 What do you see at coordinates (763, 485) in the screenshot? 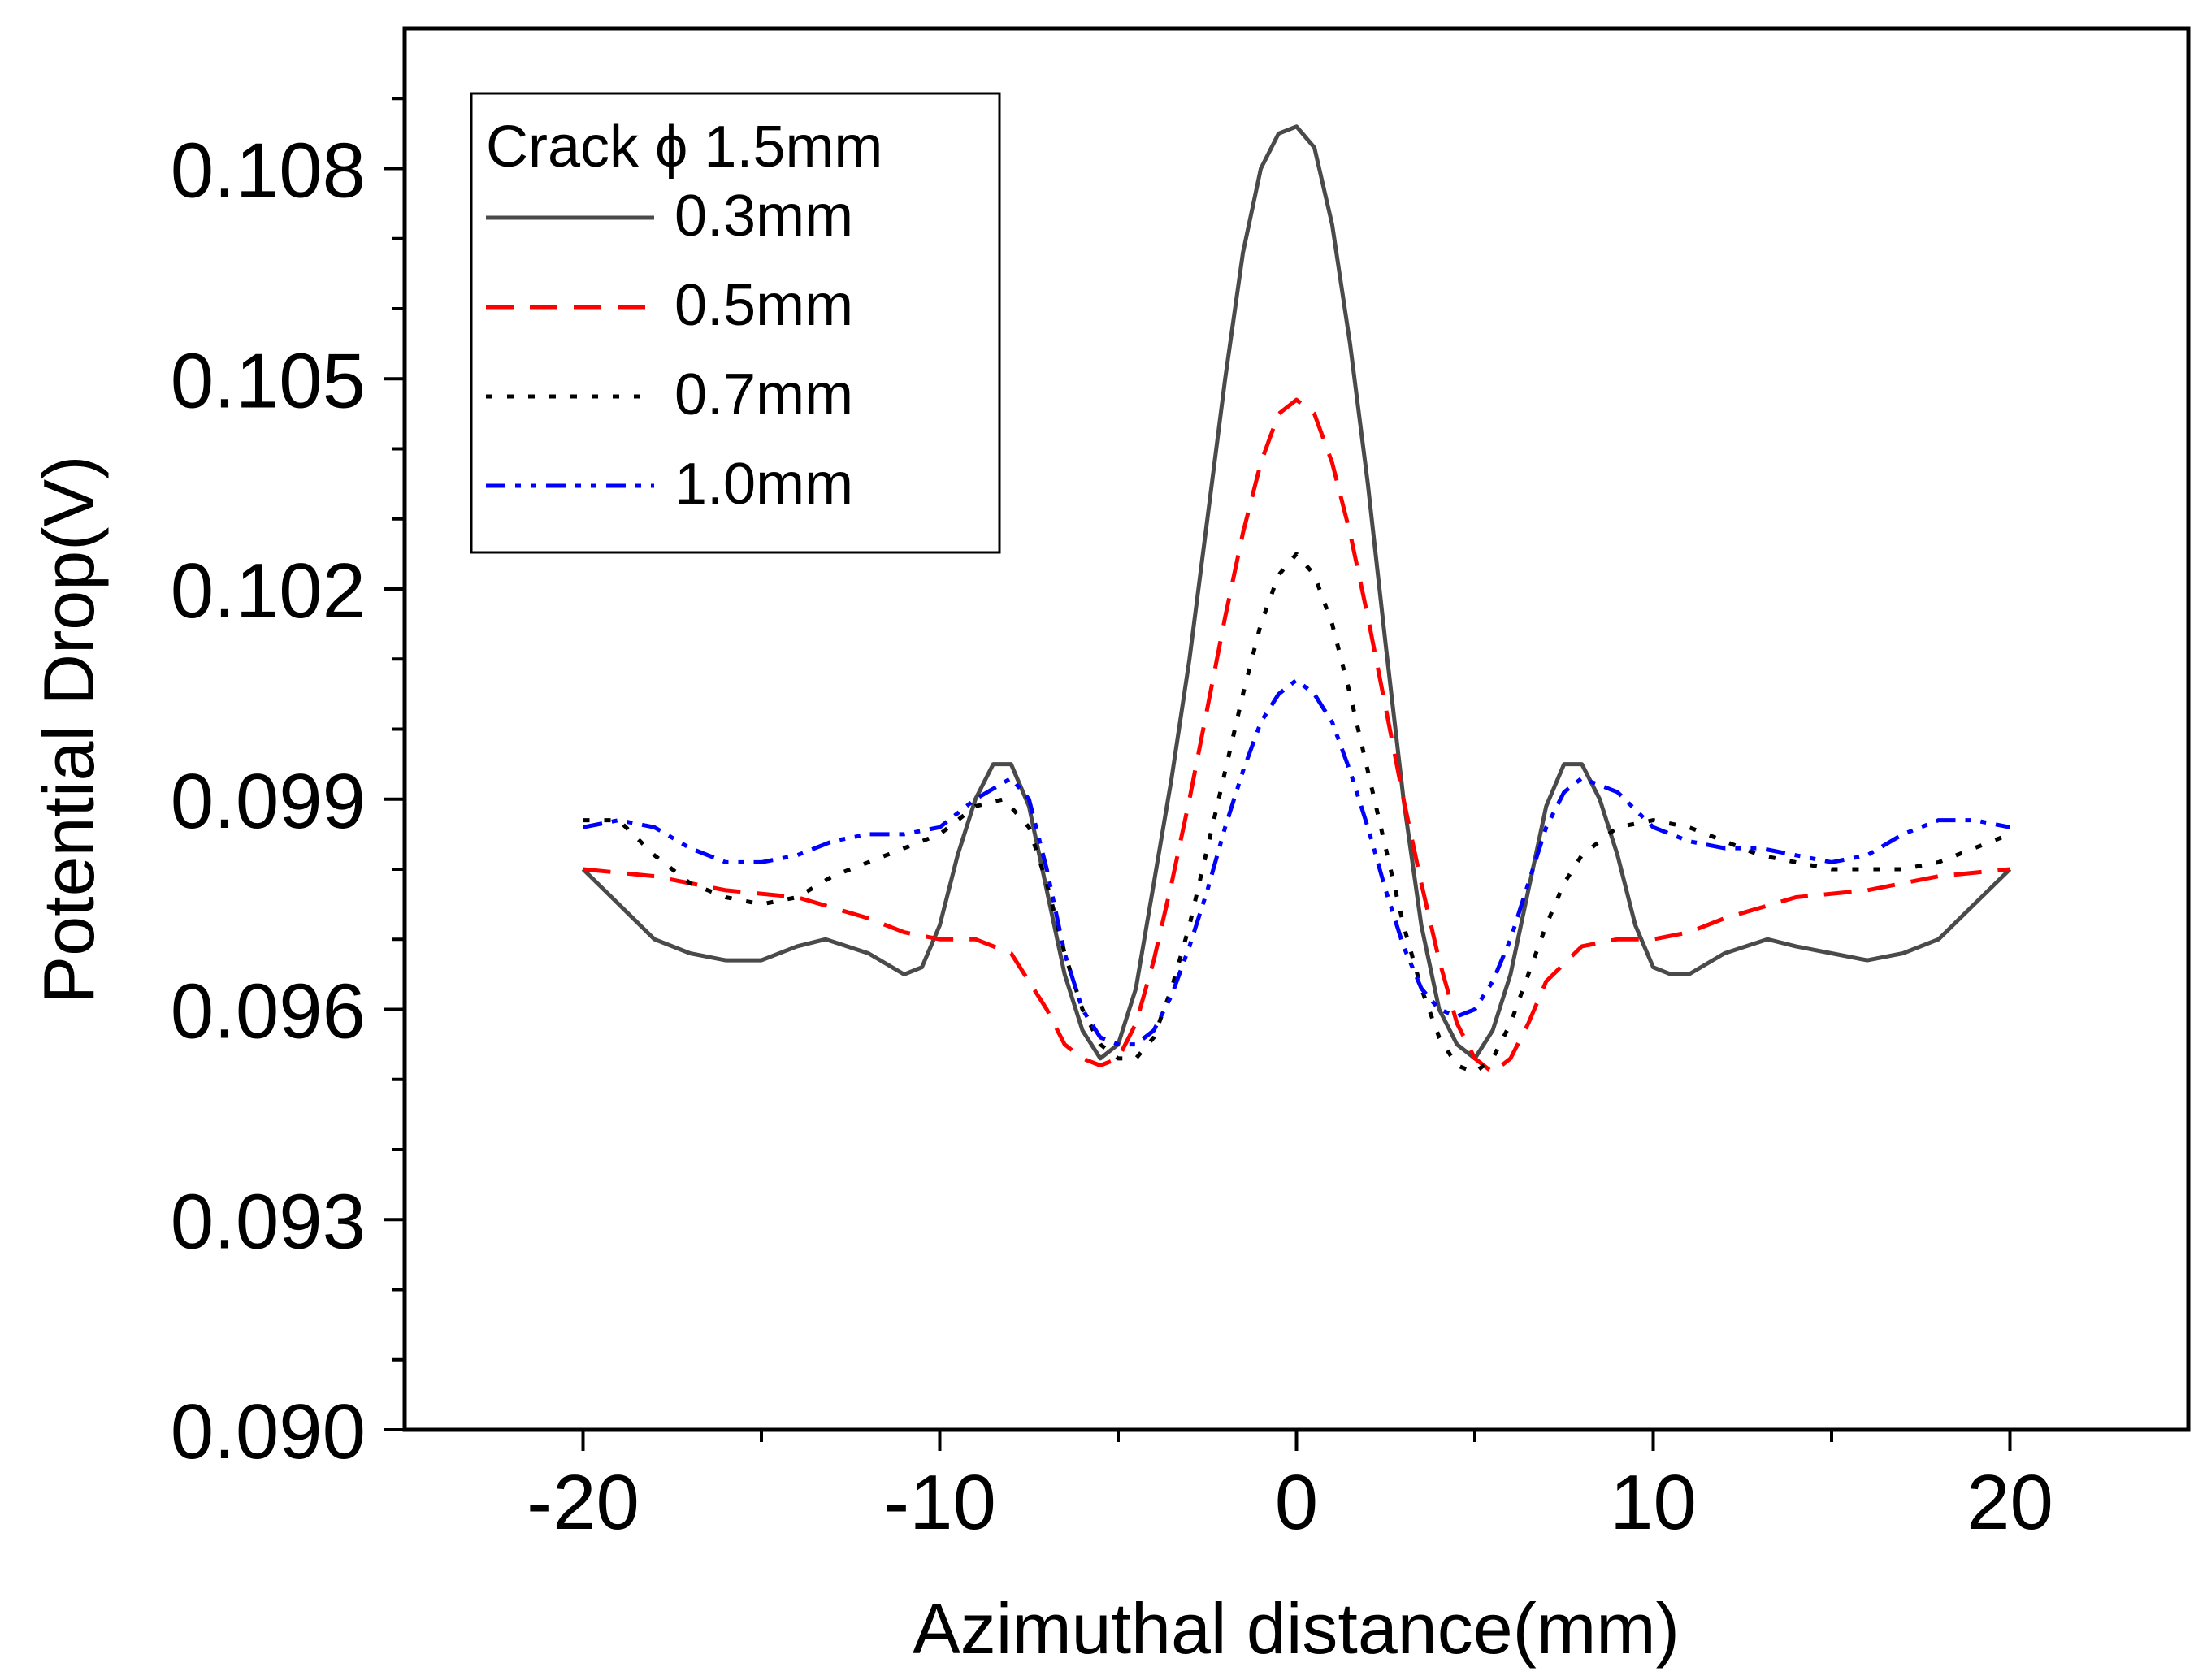
I see `legend-label: 1.0mm` at bounding box center [763, 485].